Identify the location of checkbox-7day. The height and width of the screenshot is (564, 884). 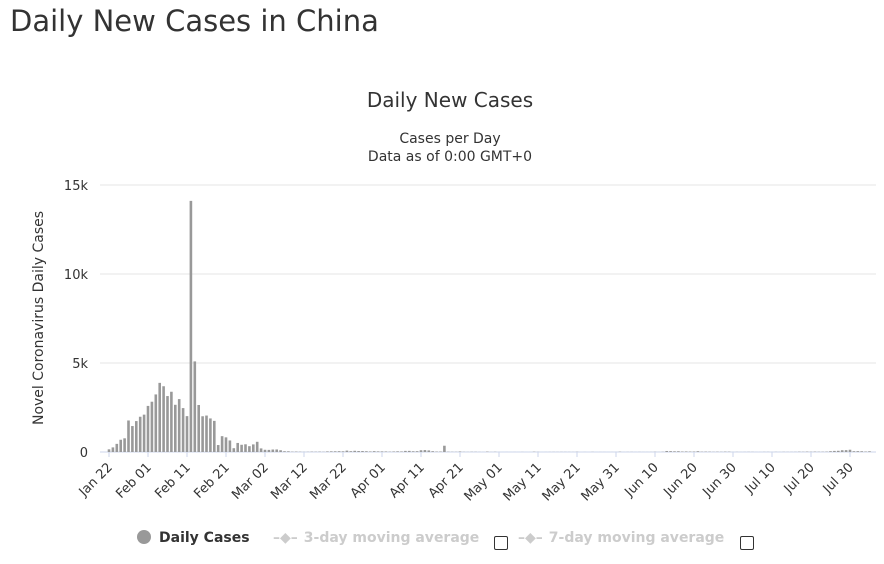
(747, 543).